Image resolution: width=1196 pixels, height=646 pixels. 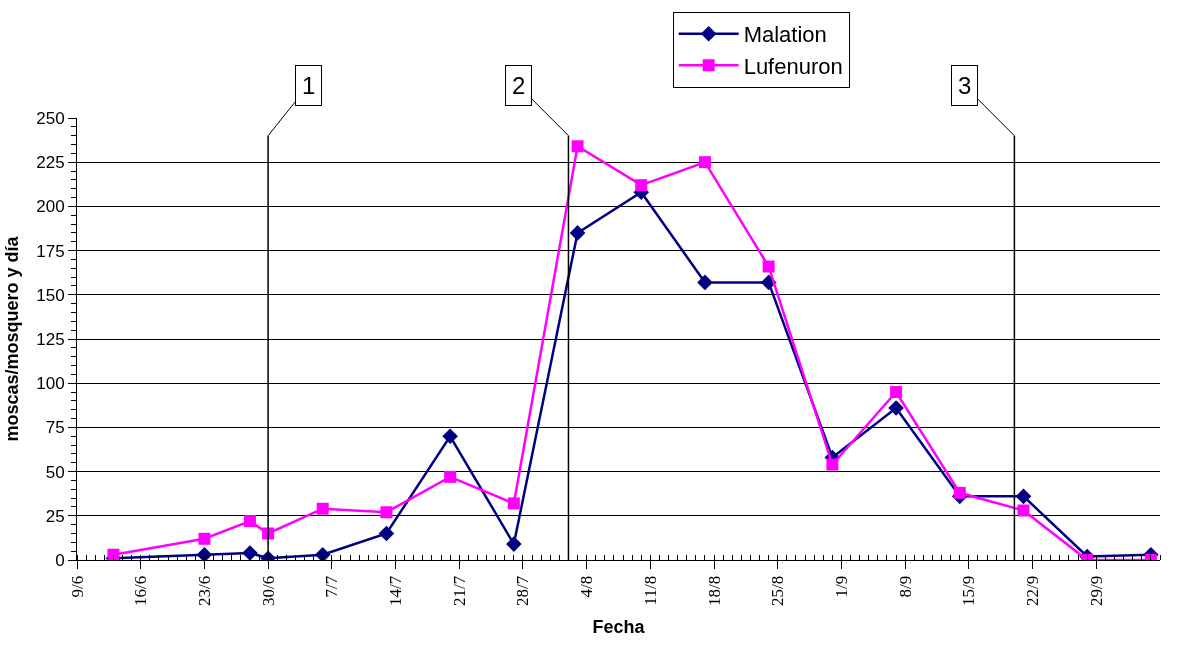 I want to click on x-tick-label: 22/9, so click(x=1033, y=591).